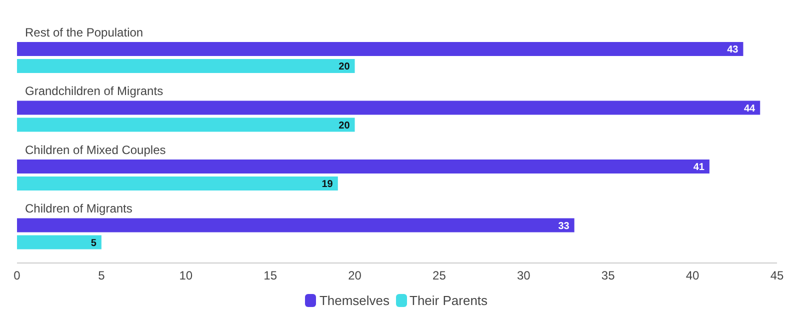 This screenshot has width=796, height=321. Describe the element at coordinates (84, 32) in the screenshot. I see `y-tick-label: Rest of the Population` at that location.